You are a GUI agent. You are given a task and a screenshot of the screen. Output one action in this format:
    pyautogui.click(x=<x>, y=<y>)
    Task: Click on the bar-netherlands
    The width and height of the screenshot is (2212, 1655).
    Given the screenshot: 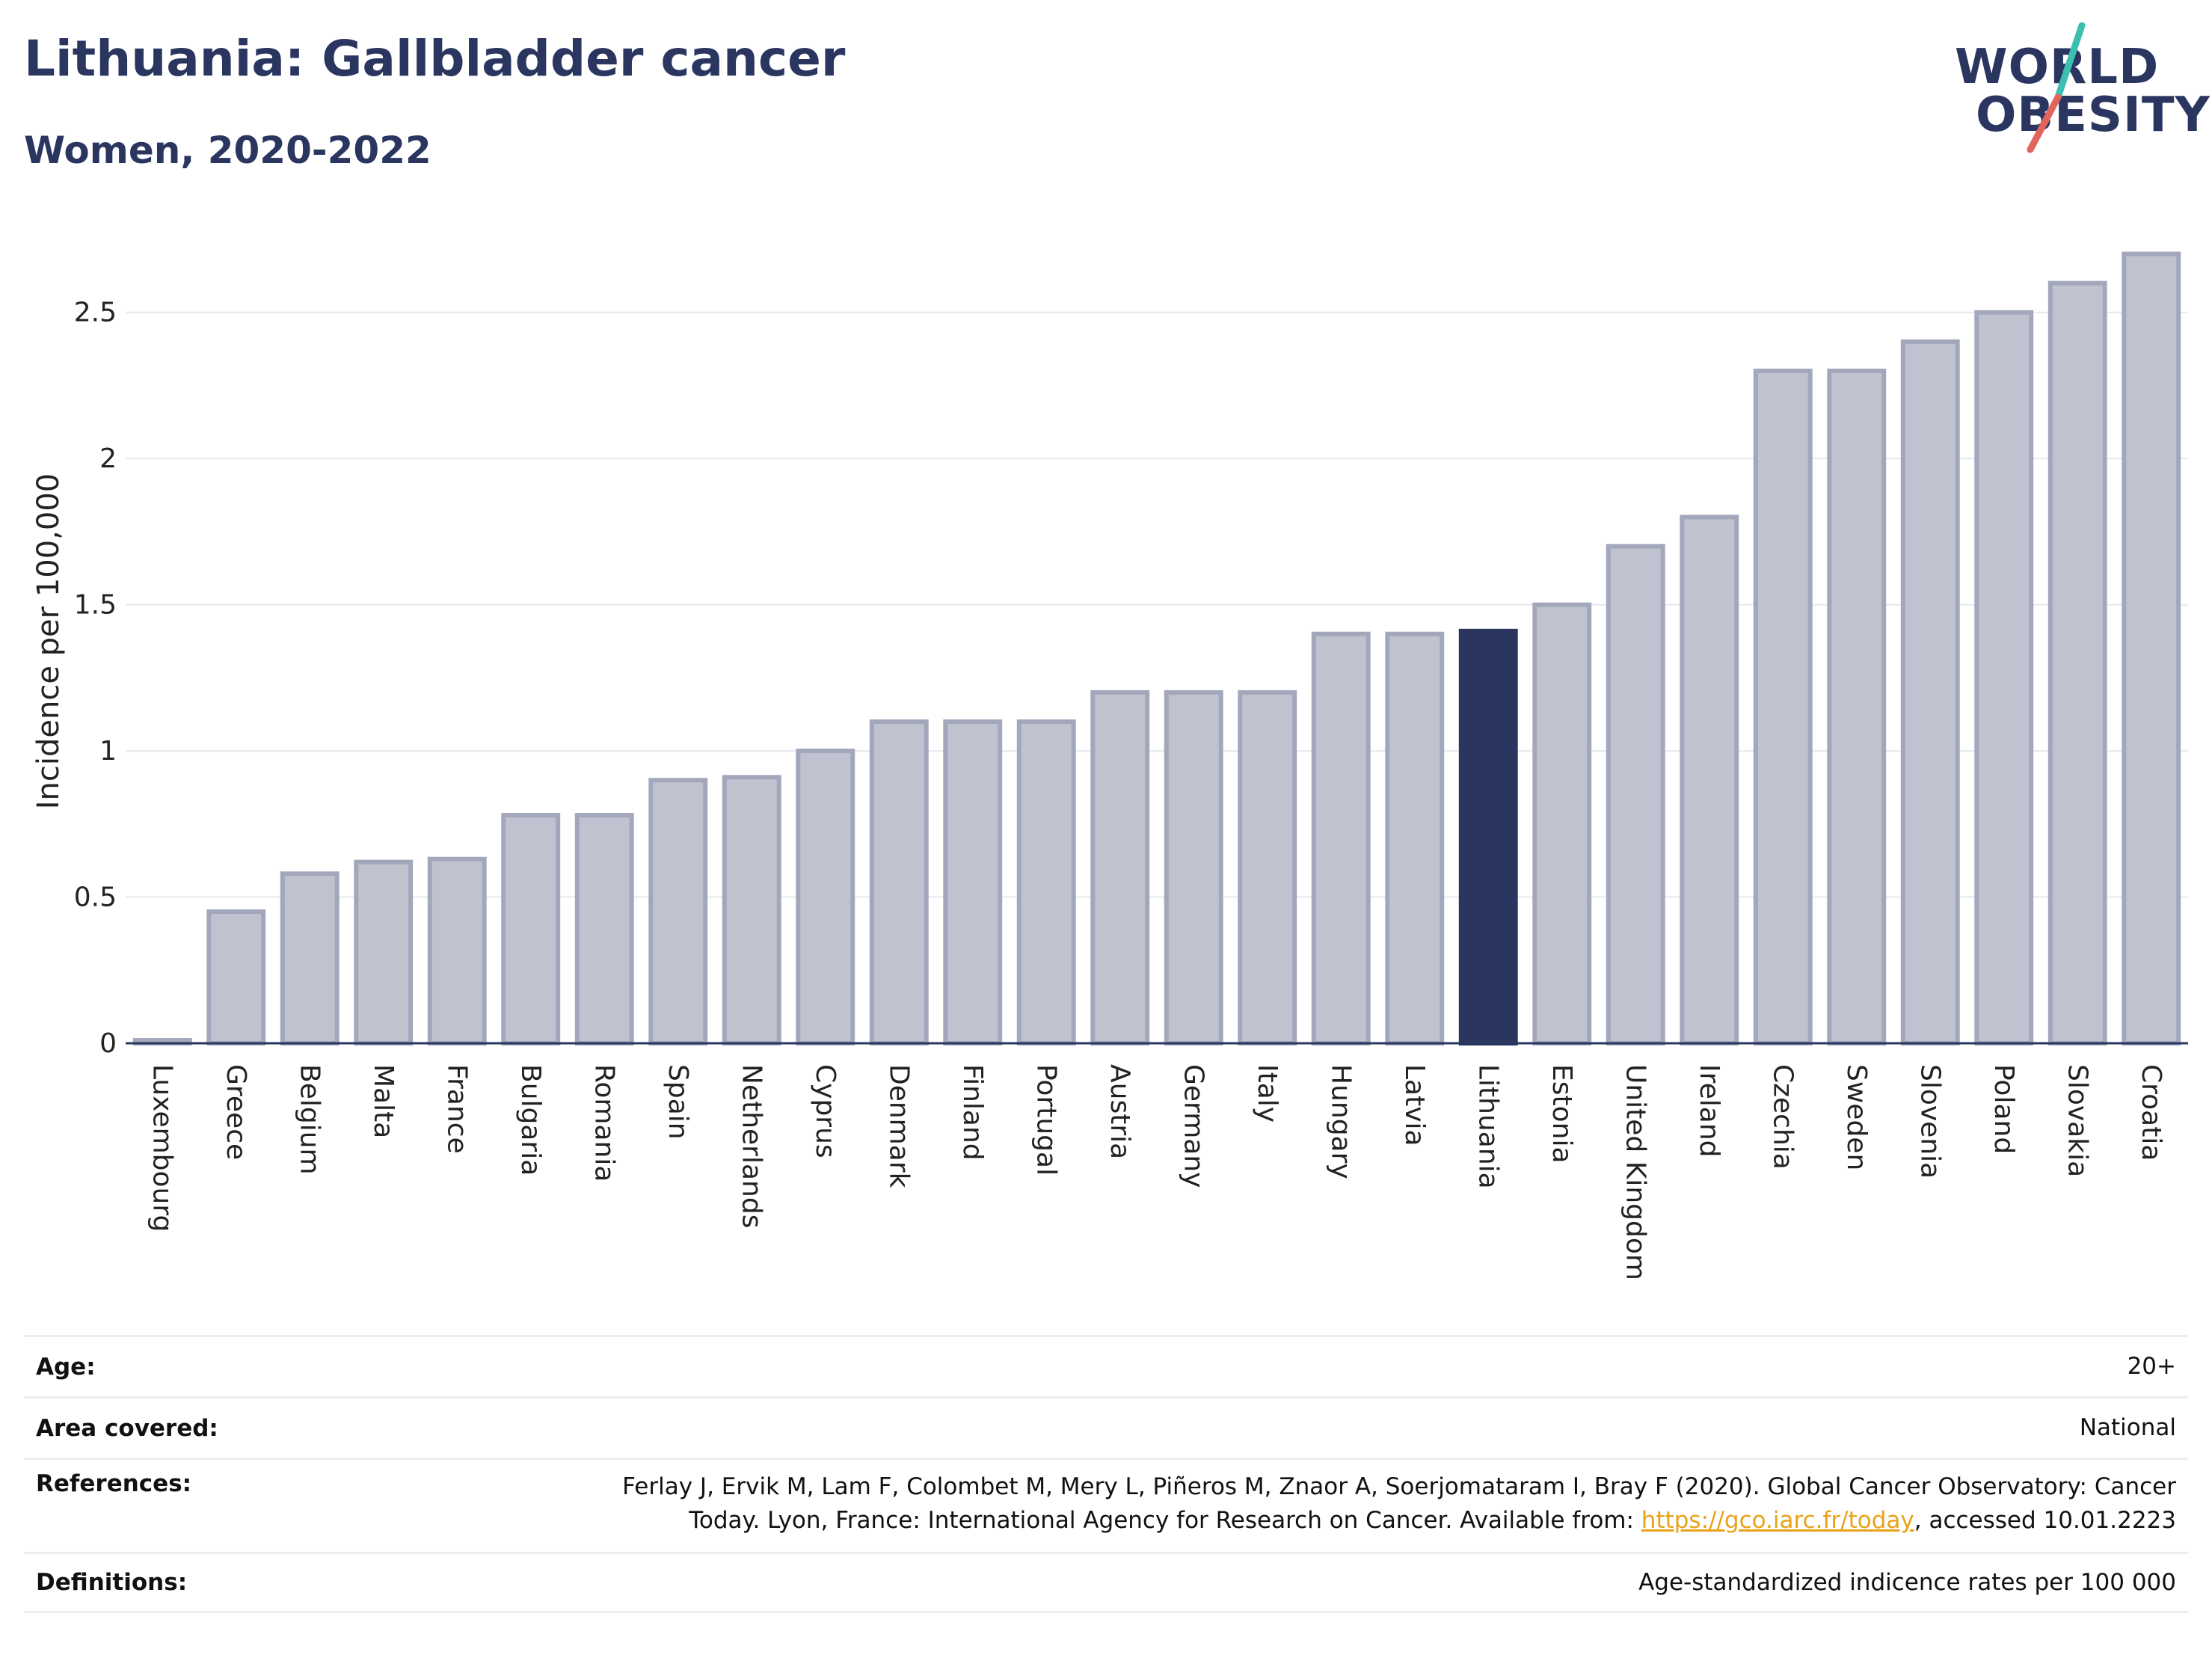 What is the action you would take?
    pyautogui.click(x=751, y=910)
    